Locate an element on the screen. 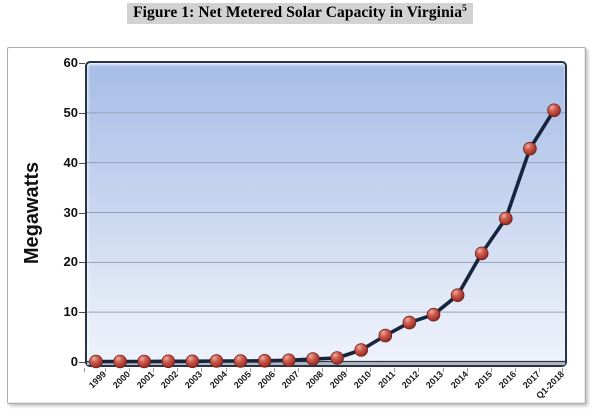  data-point-2000 is located at coordinates (120, 361).